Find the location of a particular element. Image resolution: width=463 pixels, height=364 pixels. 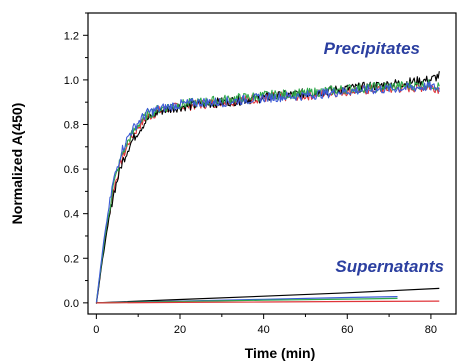

y-tick-label: 1.0 is located at coordinates (71, 81).